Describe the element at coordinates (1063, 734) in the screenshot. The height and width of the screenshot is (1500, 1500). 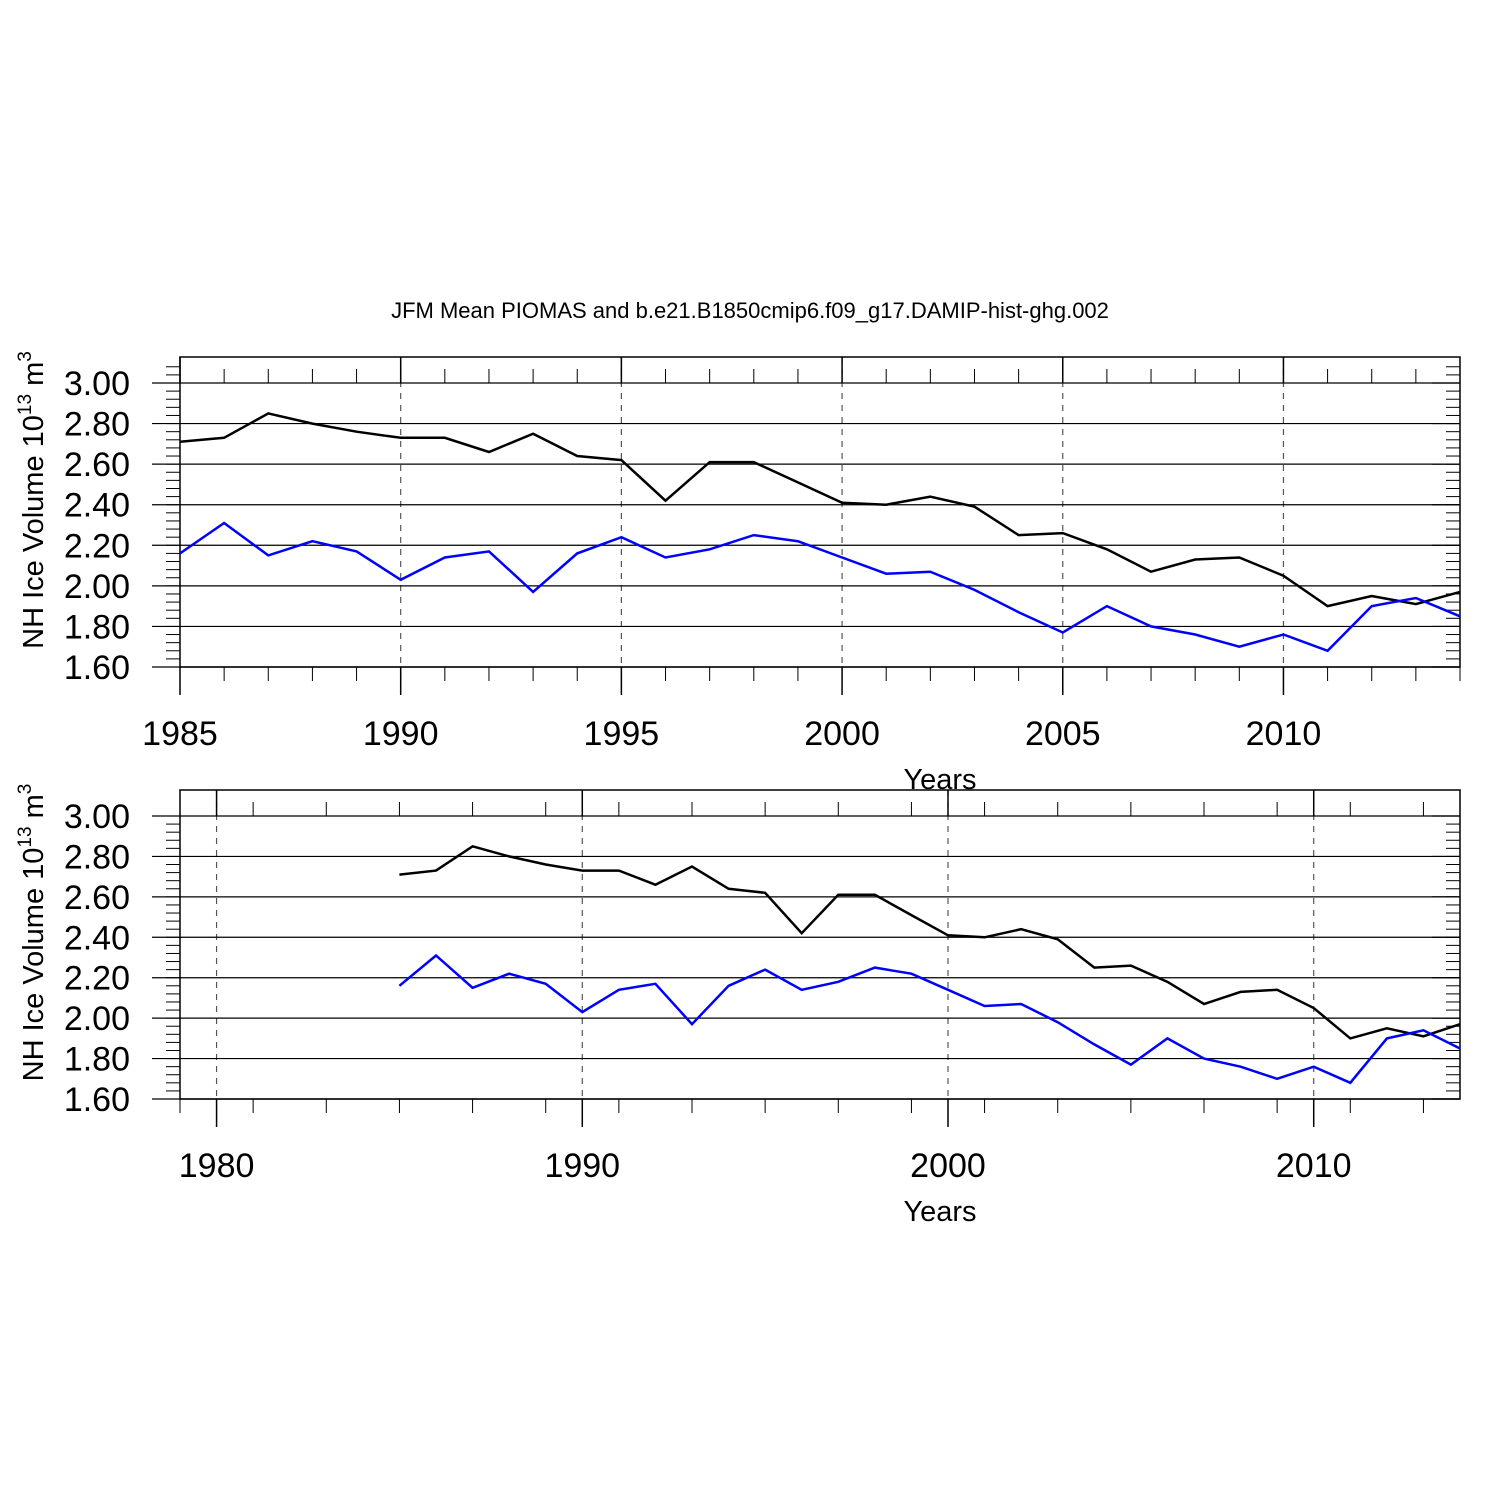
I see `x-tick-label: 2005` at that location.